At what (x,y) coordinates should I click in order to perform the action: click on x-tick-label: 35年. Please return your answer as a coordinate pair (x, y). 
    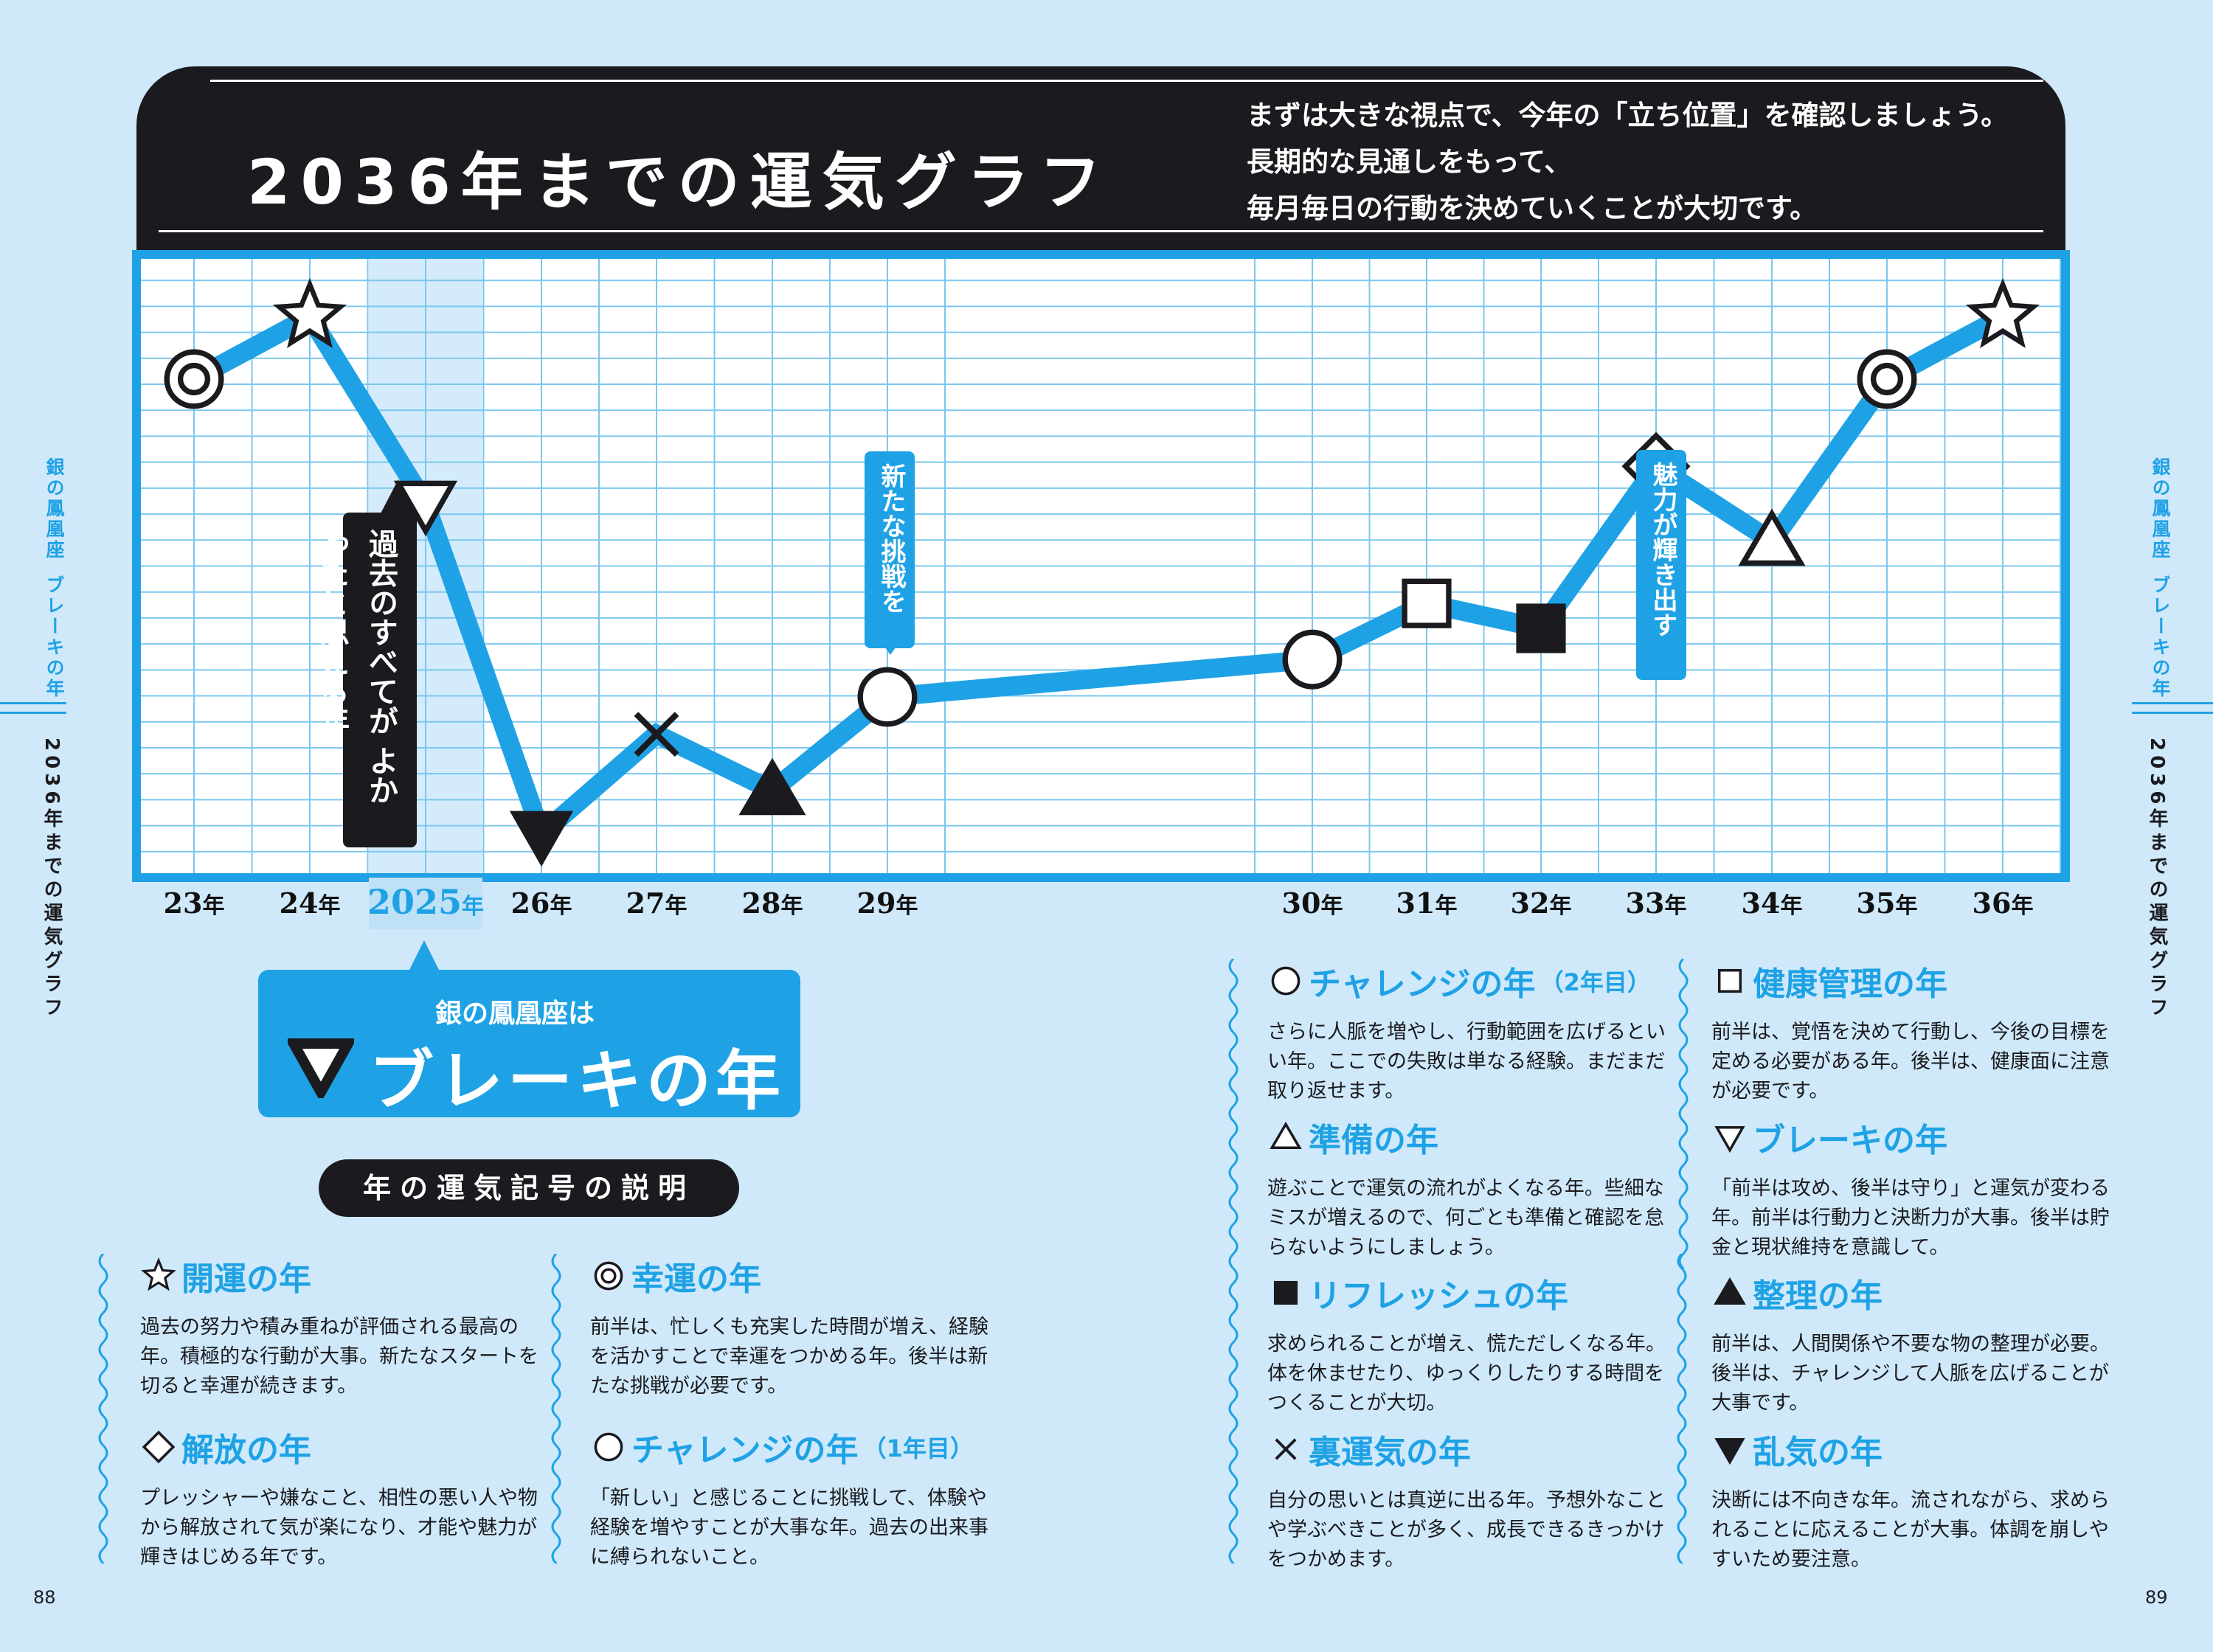
    Looking at the image, I should click on (1888, 903).